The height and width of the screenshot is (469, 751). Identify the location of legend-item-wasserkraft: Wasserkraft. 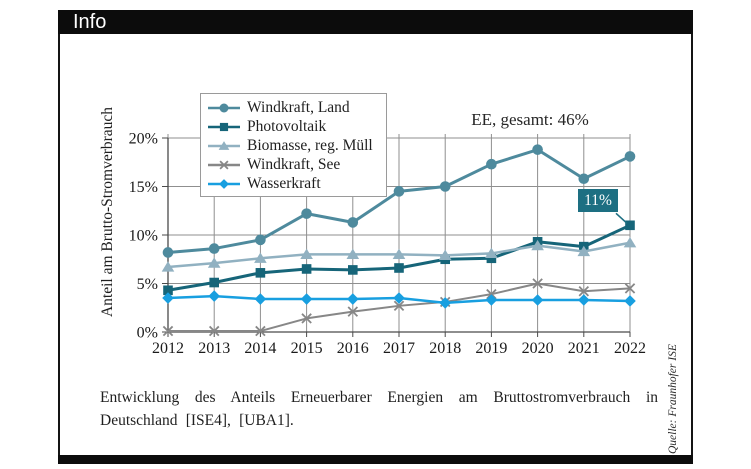
(294, 183).